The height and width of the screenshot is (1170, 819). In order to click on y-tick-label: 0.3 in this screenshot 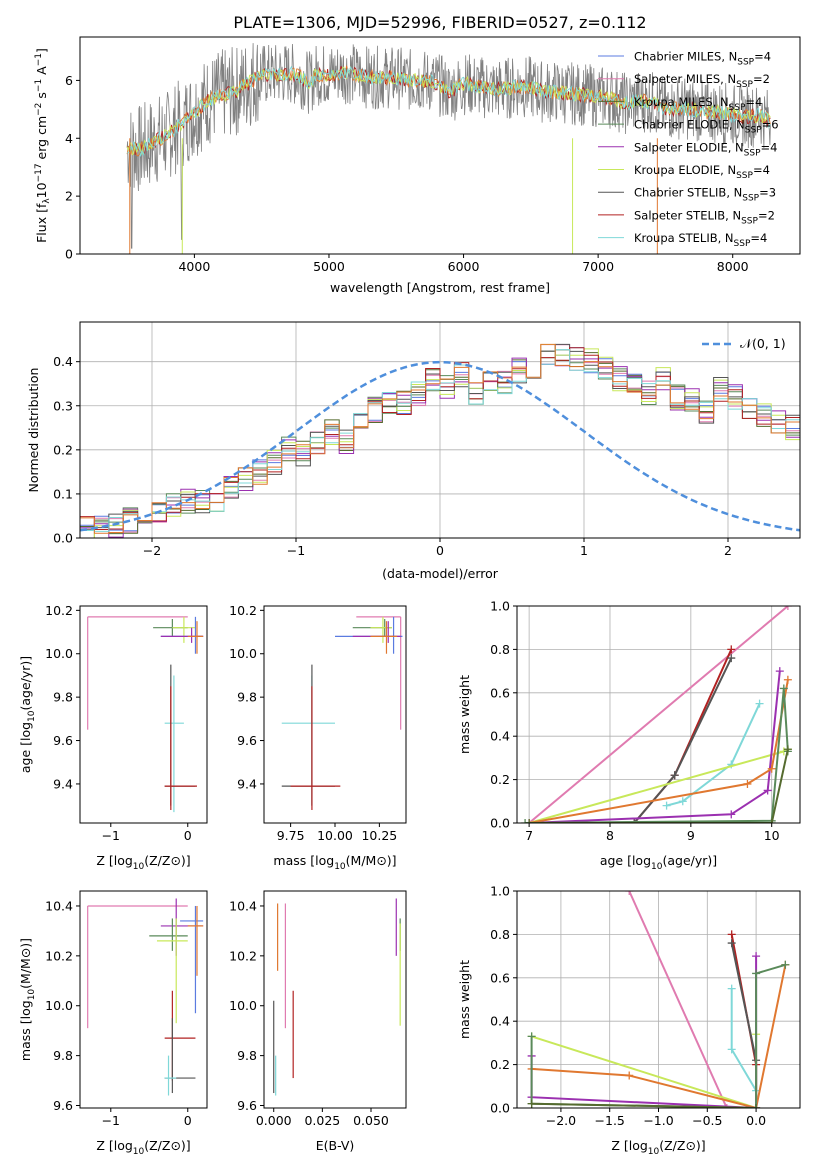, I will do `click(63, 405)`.